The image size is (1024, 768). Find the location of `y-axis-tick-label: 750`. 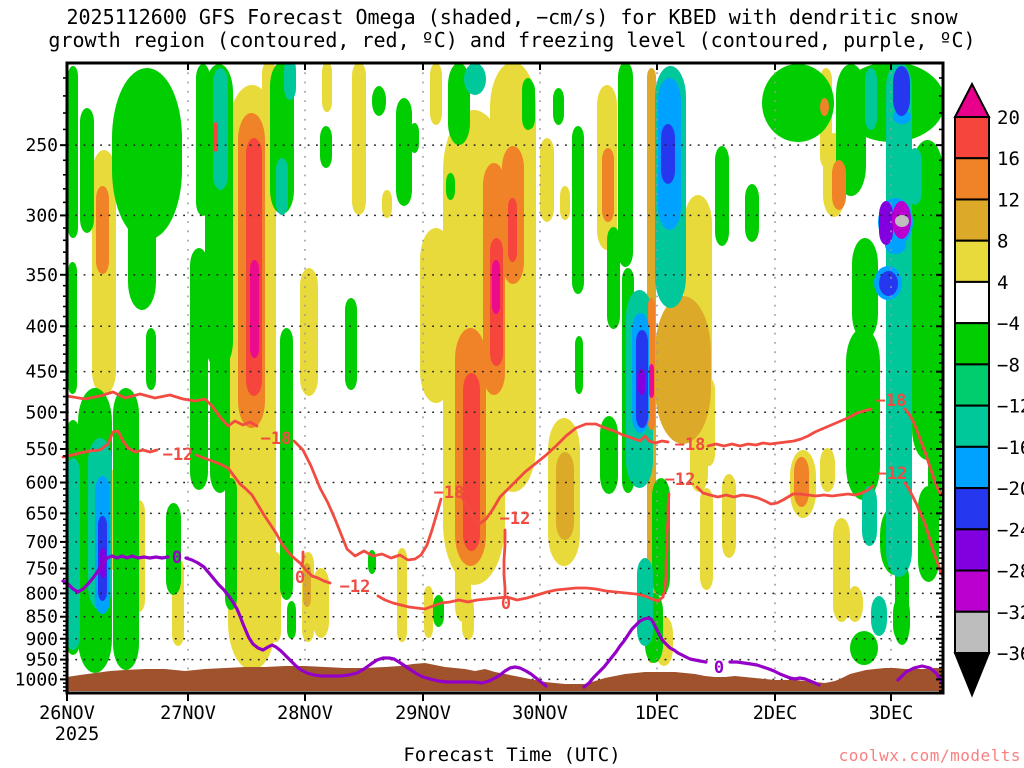

y-axis-tick-label: 750 is located at coordinates (41, 569).